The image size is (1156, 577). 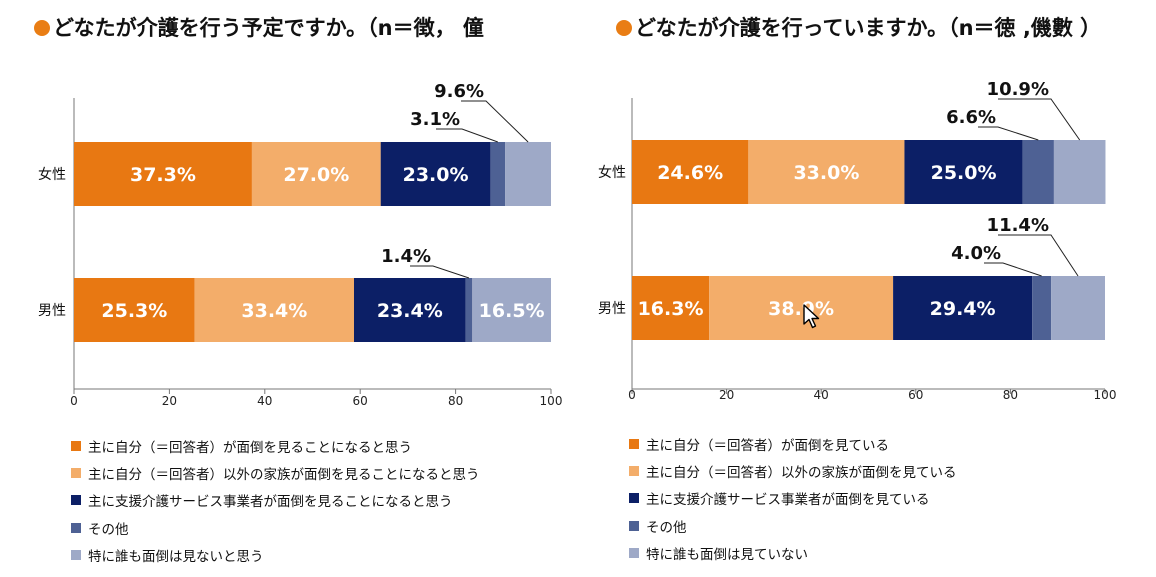 I want to click on chart-title-text: どなたが介護を行っていますか。（n＝徳 ,僟數 ）, so click(x=868, y=28).